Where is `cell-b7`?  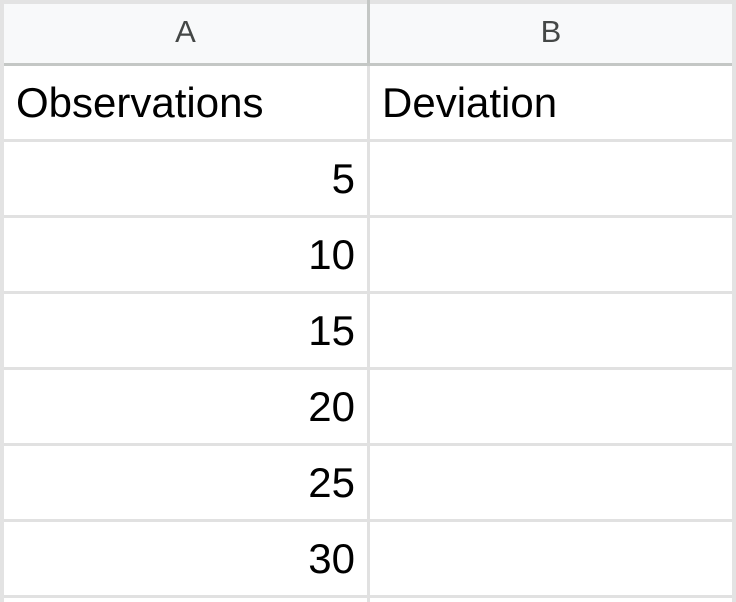
cell-b7 is located at coordinates (551, 558).